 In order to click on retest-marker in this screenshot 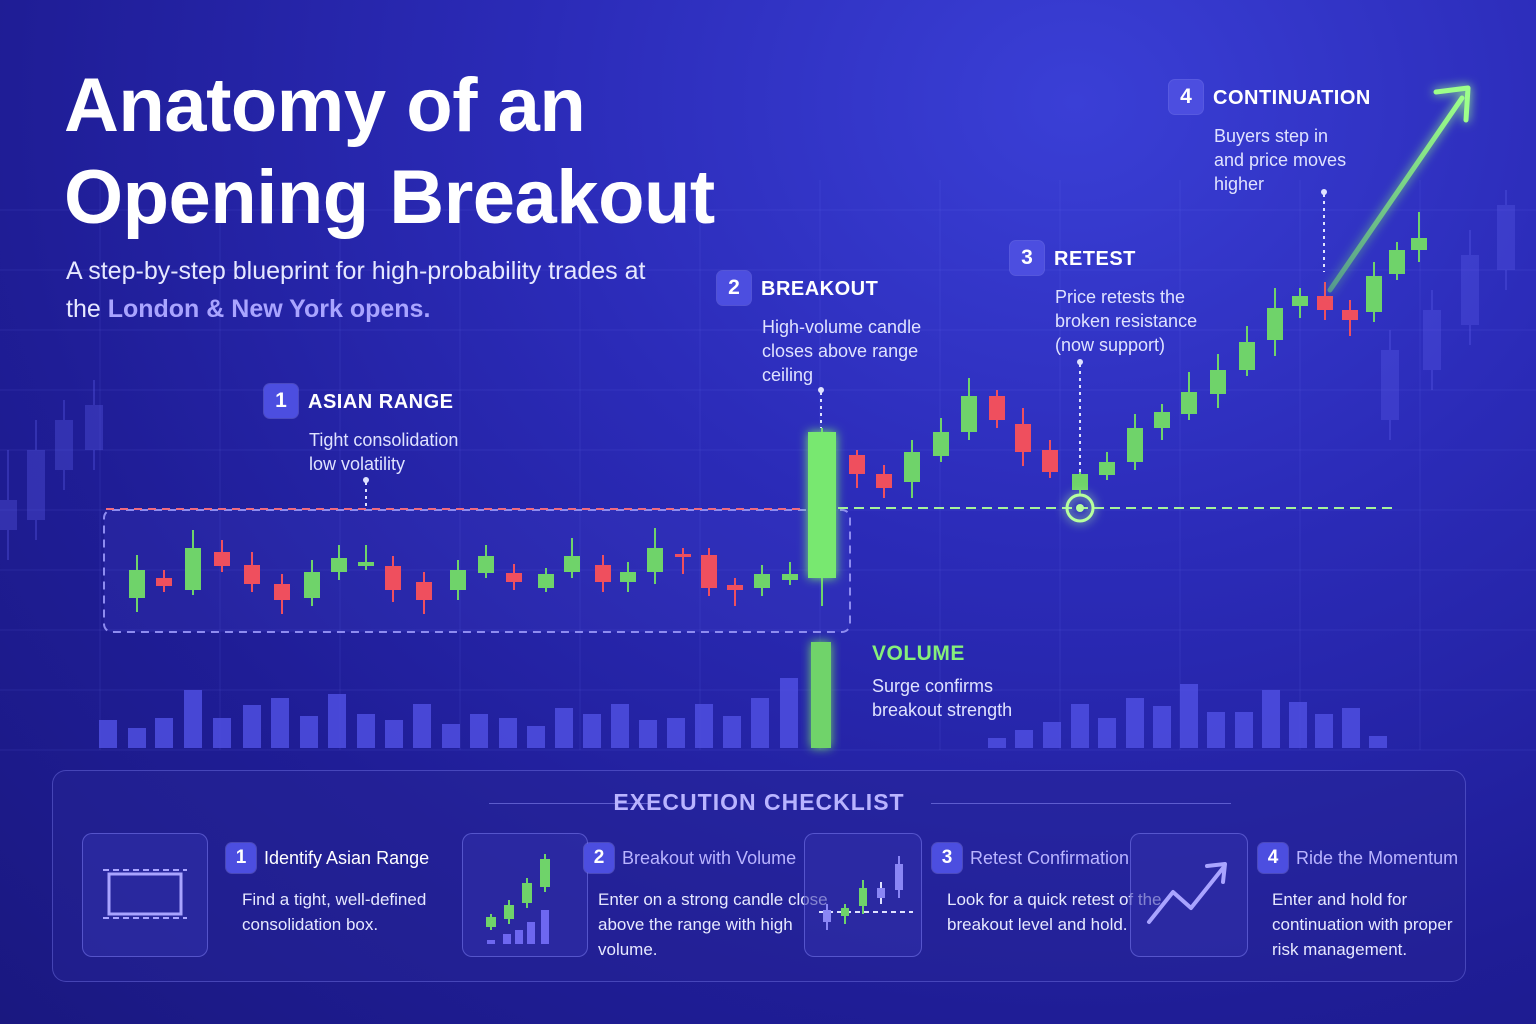, I will do `click(1080, 508)`.